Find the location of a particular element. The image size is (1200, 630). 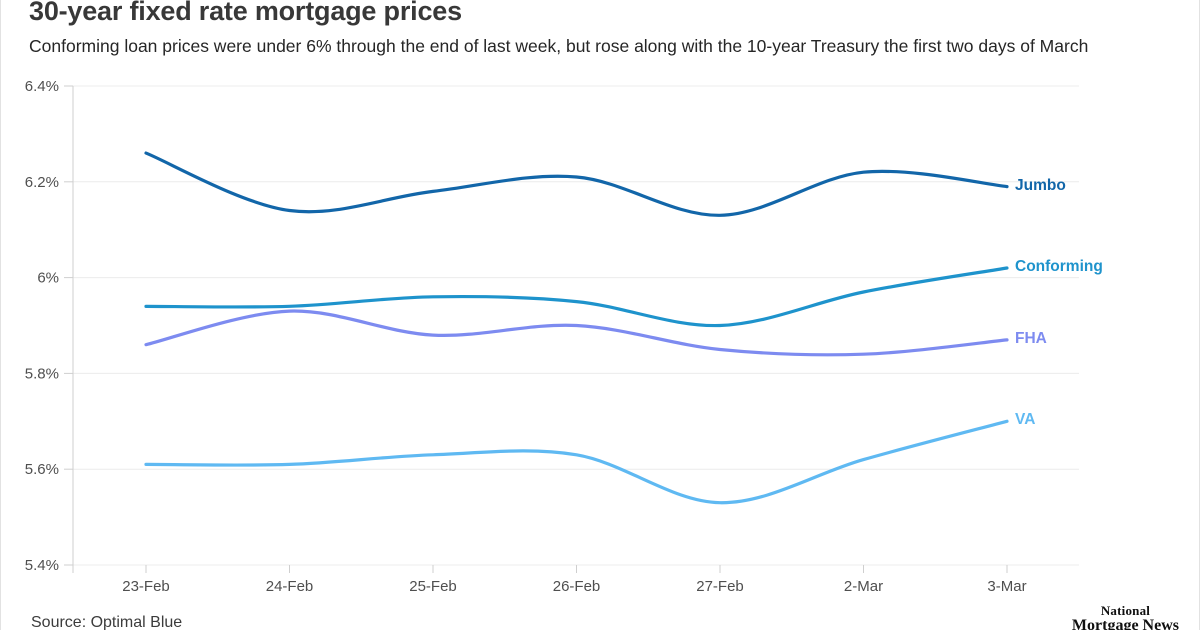

series-line-fha is located at coordinates (576, 333).